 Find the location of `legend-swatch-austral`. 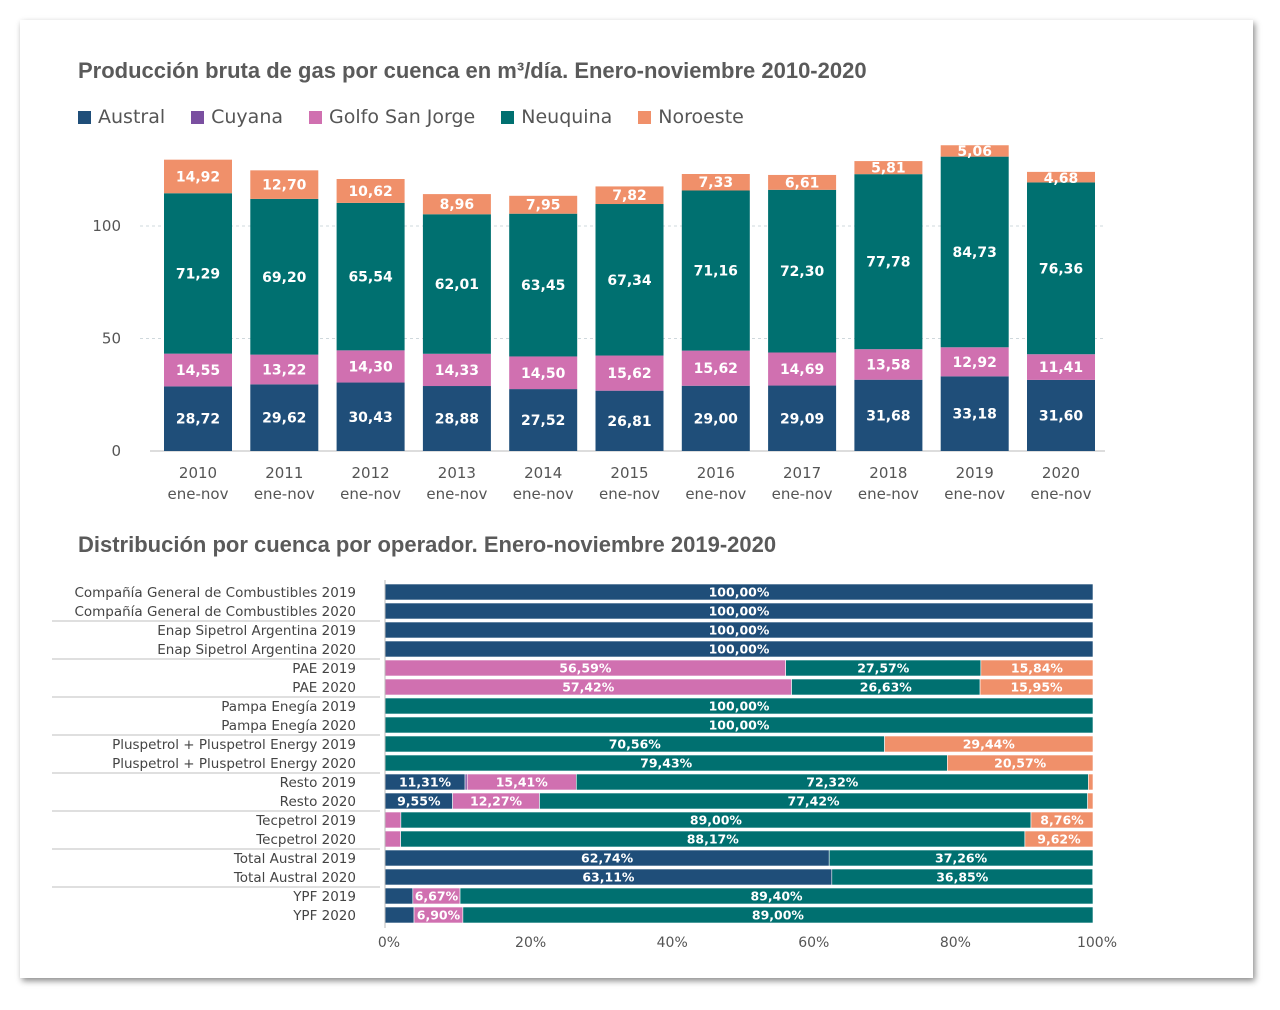

legend-swatch-austral is located at coordinates (84, 117).